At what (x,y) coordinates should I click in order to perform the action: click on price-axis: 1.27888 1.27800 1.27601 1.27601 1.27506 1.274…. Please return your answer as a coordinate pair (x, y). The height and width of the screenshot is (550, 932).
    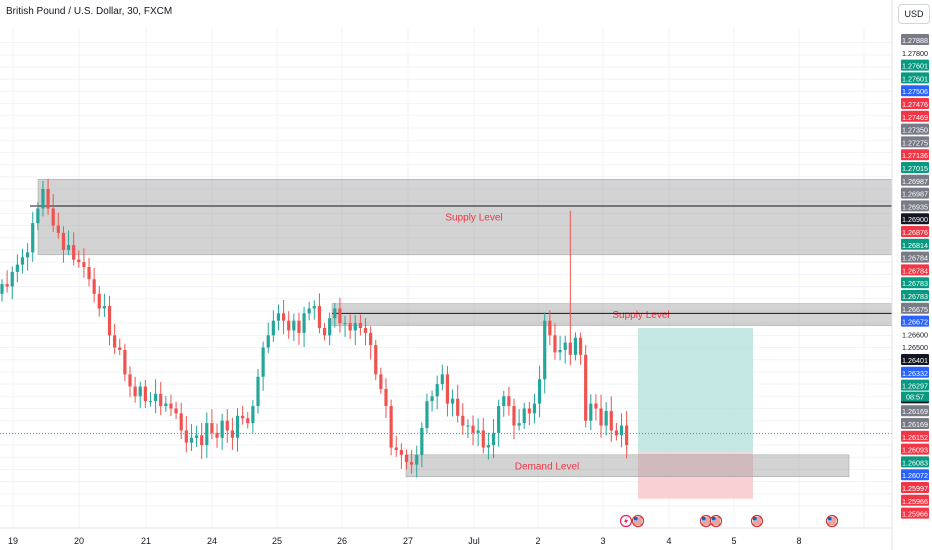
    Looking at the image, I should click on (910, 275).